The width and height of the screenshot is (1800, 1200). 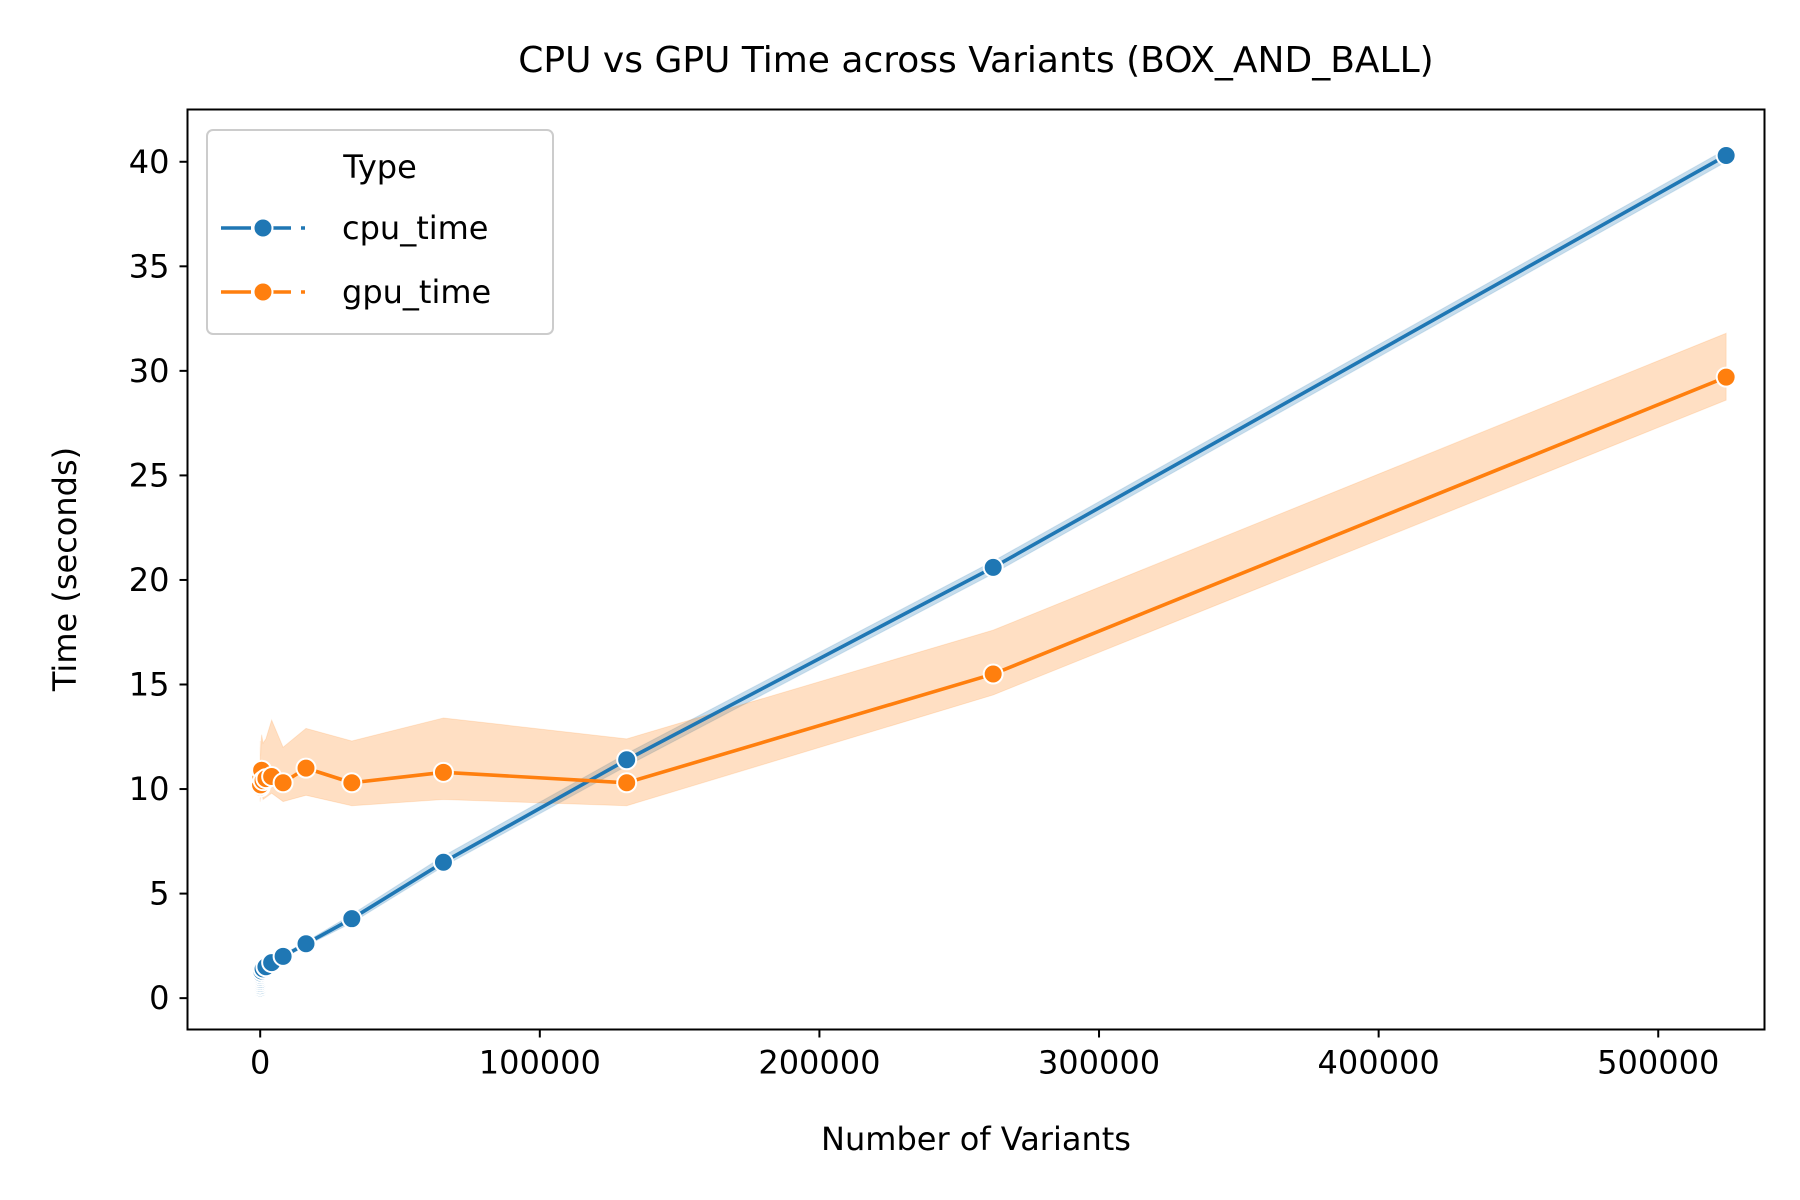 What do you see at coordinates (1099, 1063) in the screenshot?
I see `x-tick-label: 300000` at bounding box center [1099, 1063].